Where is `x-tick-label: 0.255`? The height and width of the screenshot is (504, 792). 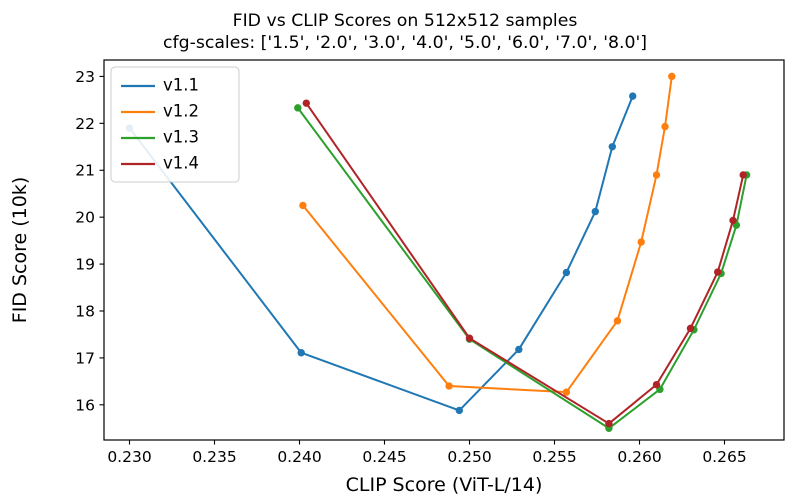
x-tick-label: 0.255 is located at coordinates (554, 457).